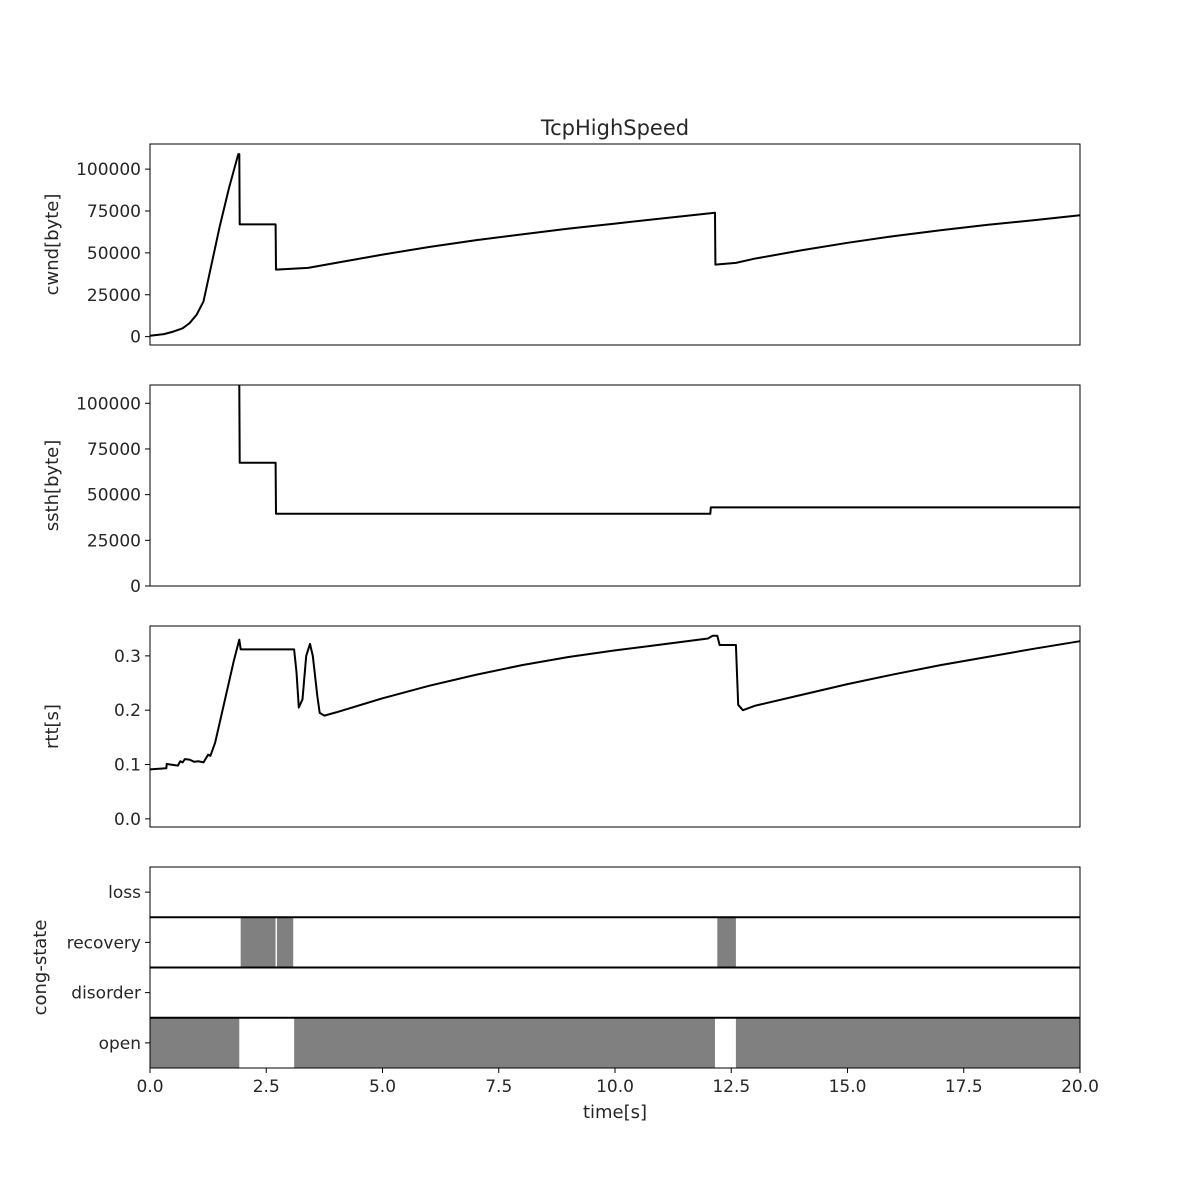 This screenshot has width=1200, height=1200. What do you see at coordinates (848, 1087) in the screenshot?
I see `xtick-label-6: 15.0` at bounding box center [848, 1087].